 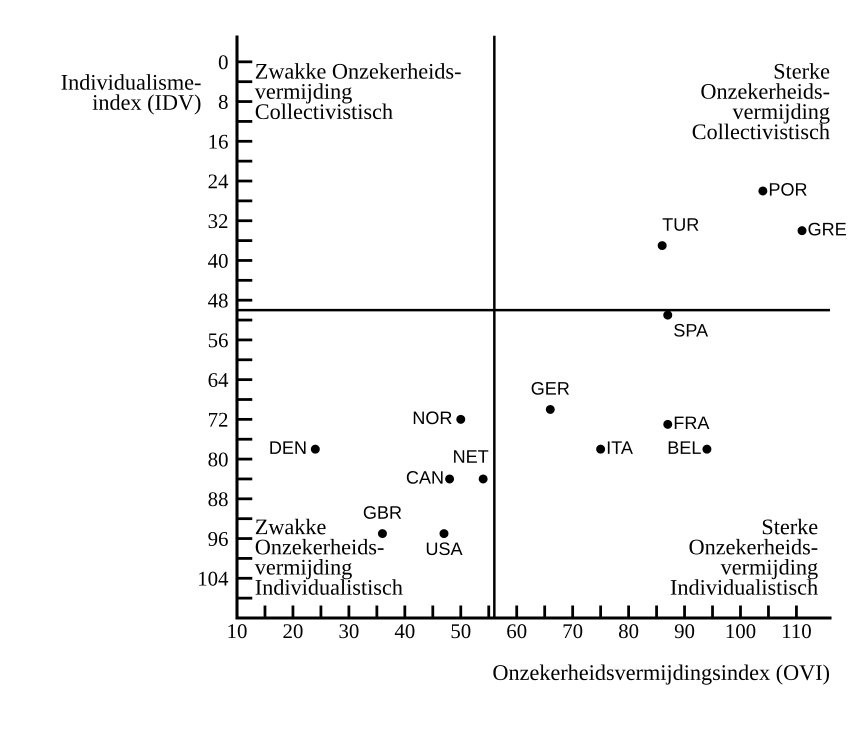 I want to click on x-axis-title: Onzekerheidsvermijdingsindex (OVI), so click(x=661, y=674).